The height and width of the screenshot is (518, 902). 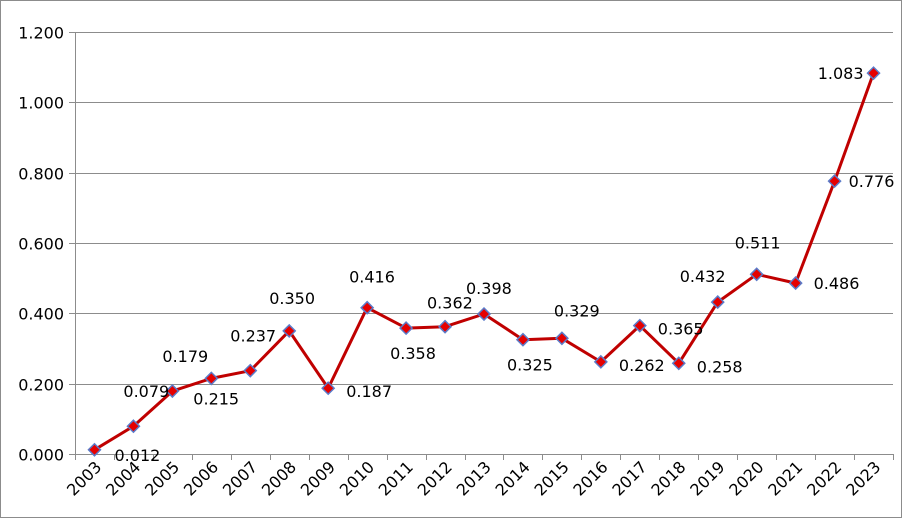 I want to click on x-tick-label: 2011, so click(x=396, y=478).